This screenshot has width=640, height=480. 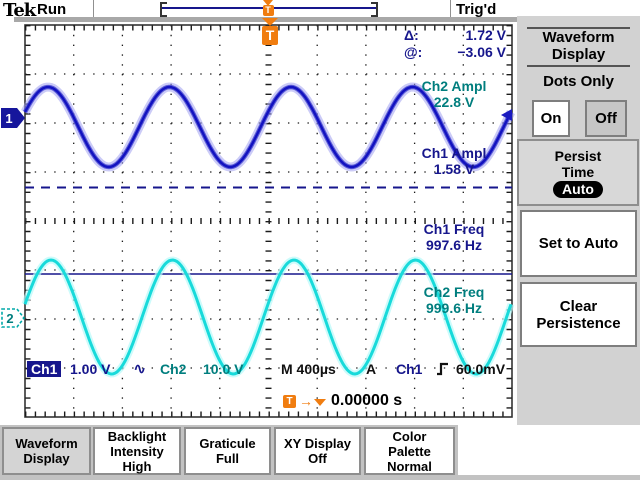 What do you see at coordinates (481, 52) in the screenshot?
I see `cursor-at-value: −3.06 V` at bounding box center [481, 52].